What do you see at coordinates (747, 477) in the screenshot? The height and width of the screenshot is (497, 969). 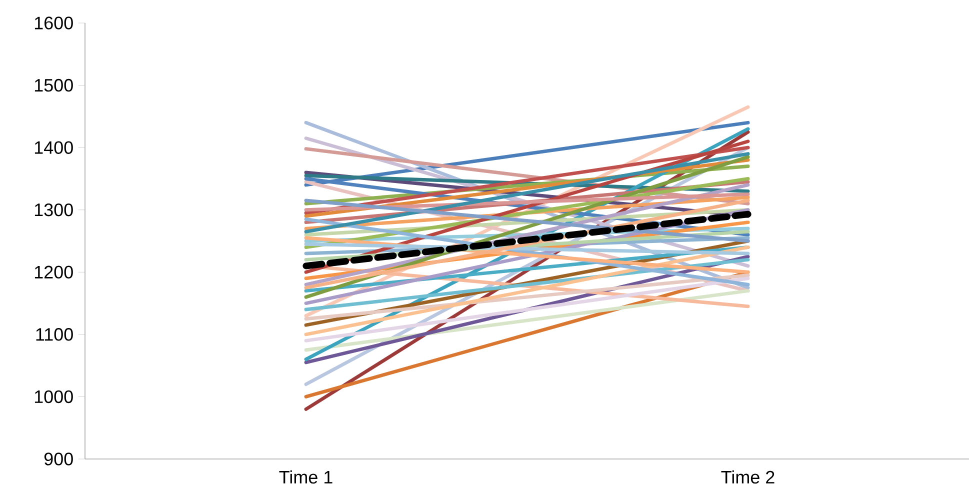 I see `x-tick-label: Time 2` at bounding box center [747, 477].